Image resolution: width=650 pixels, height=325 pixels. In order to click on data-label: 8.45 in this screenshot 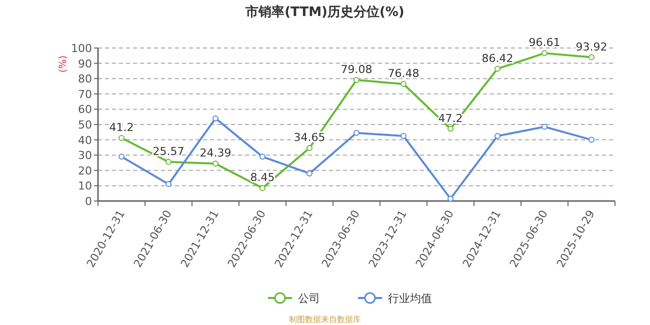, I will do `click(262, 177)`.